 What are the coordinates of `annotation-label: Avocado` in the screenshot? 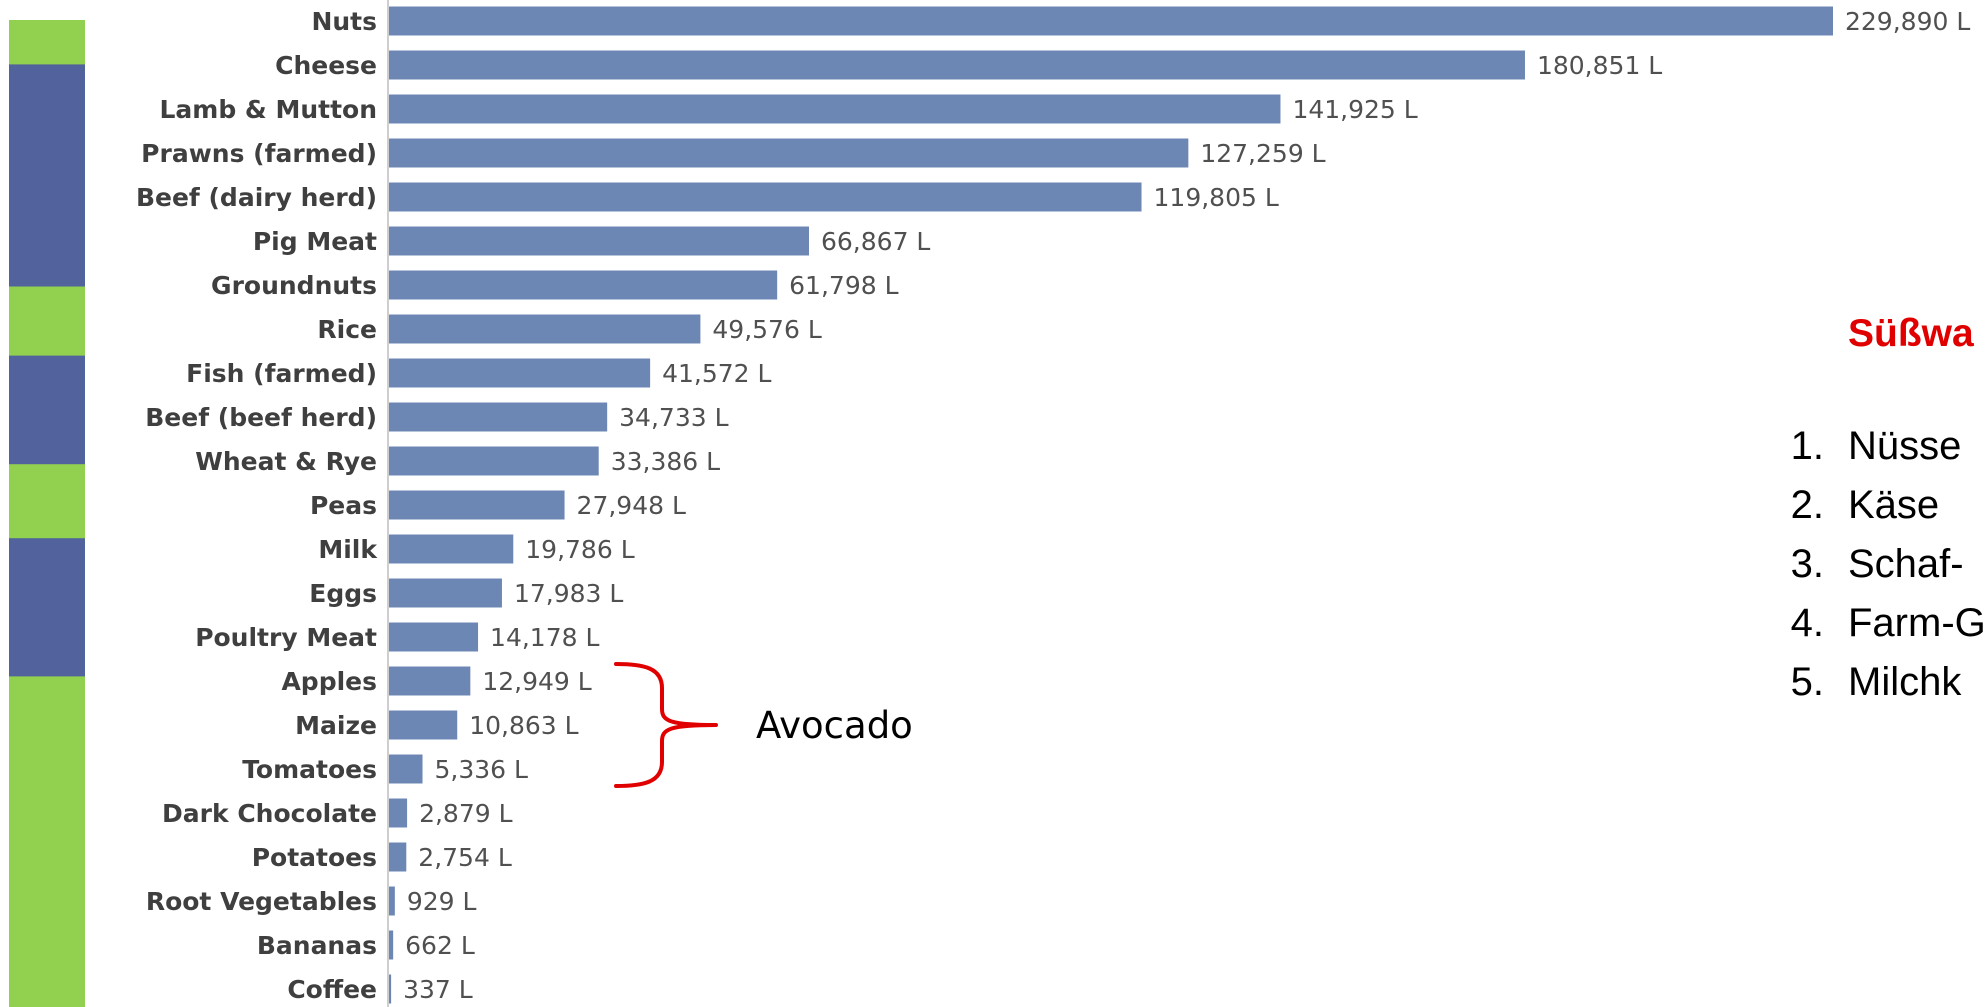 It's located at (834, 725).